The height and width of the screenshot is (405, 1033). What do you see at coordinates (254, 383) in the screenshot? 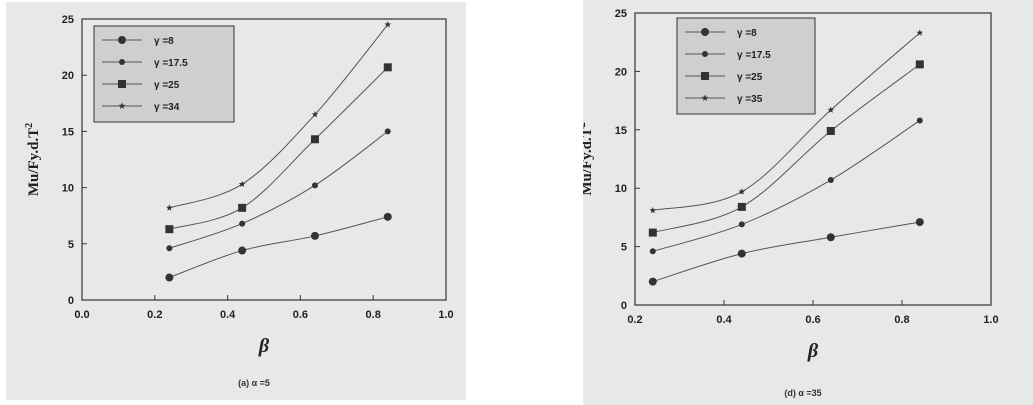
I see `chart-caption: (a) α =5` at bounding box center [254, 383].